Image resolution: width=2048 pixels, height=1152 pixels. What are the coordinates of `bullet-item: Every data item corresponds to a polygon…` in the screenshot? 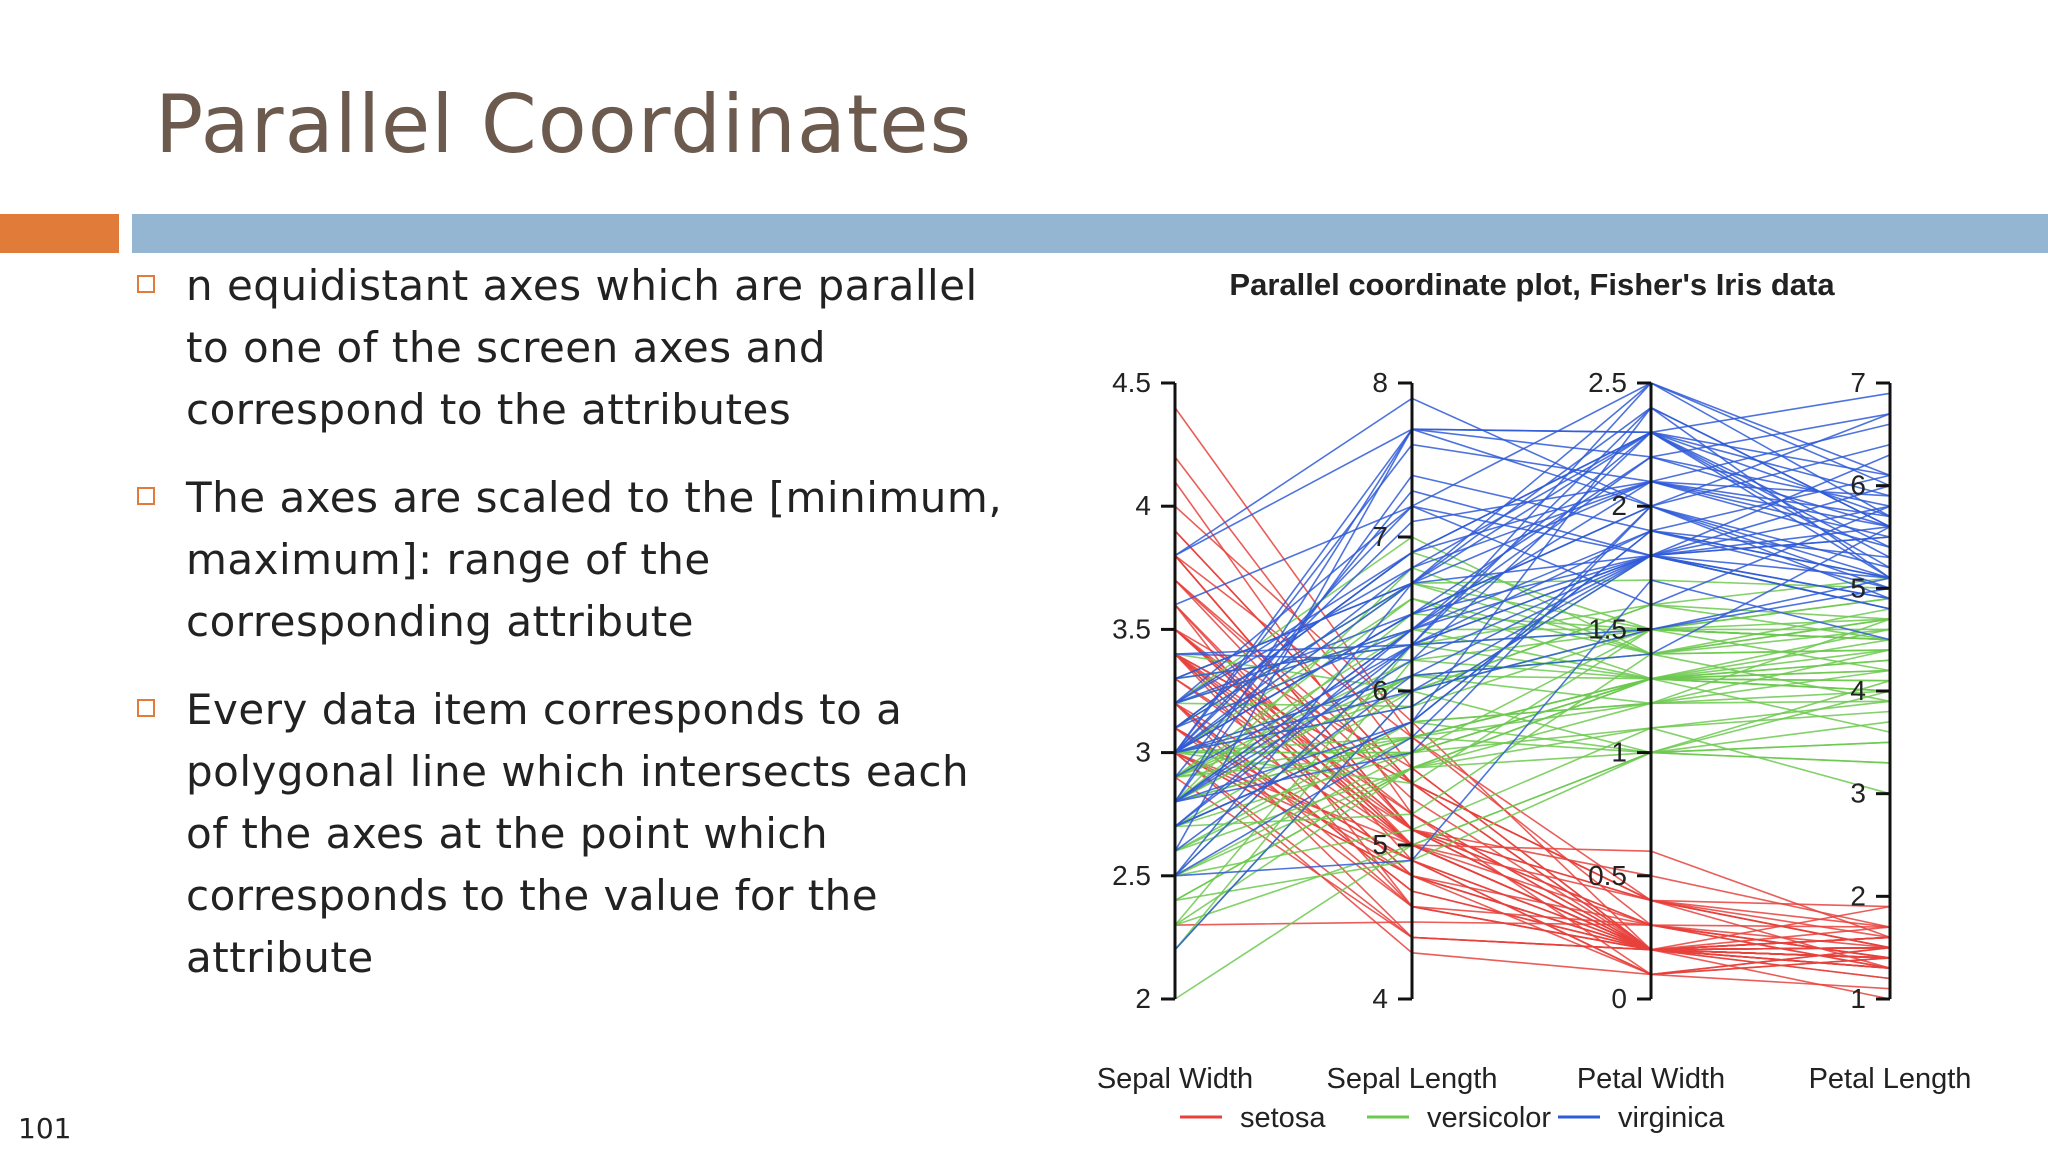 It's located at (573, 834).